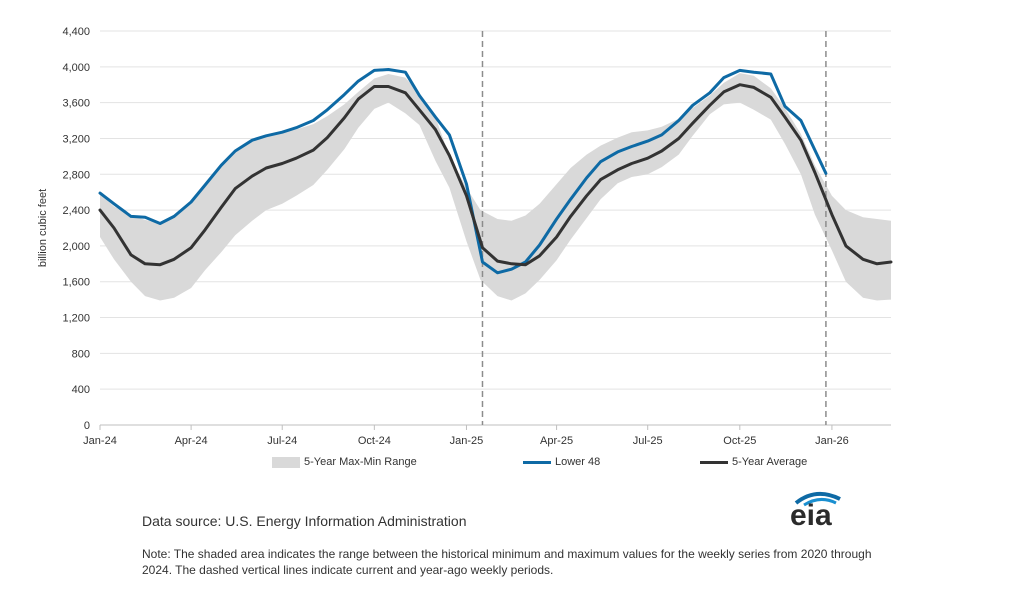 Image resolution: width=1021 pixels, height=592 pixels. Describe the element at coordinates (191, 441) in the screenshot. I see `x-tick-label: Apr-24` at that location.